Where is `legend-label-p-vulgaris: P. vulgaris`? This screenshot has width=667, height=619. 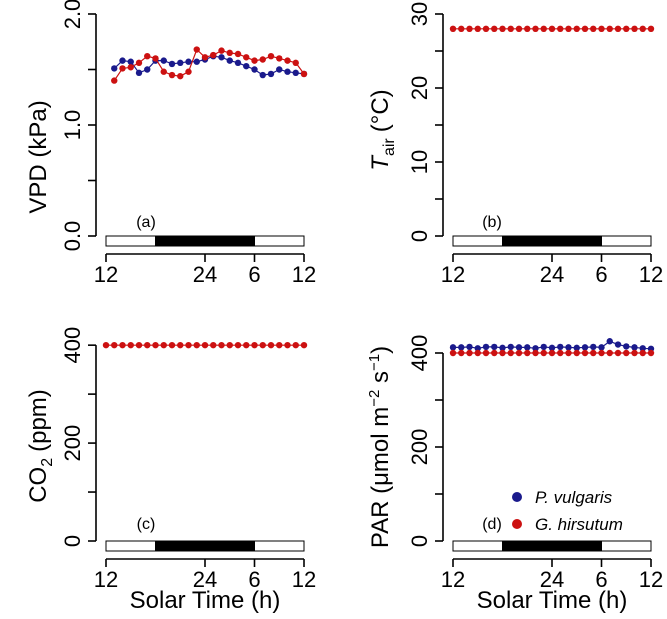
legend-label-p-vulgaris: P. vulgaris is located at coordinates (574, 497).